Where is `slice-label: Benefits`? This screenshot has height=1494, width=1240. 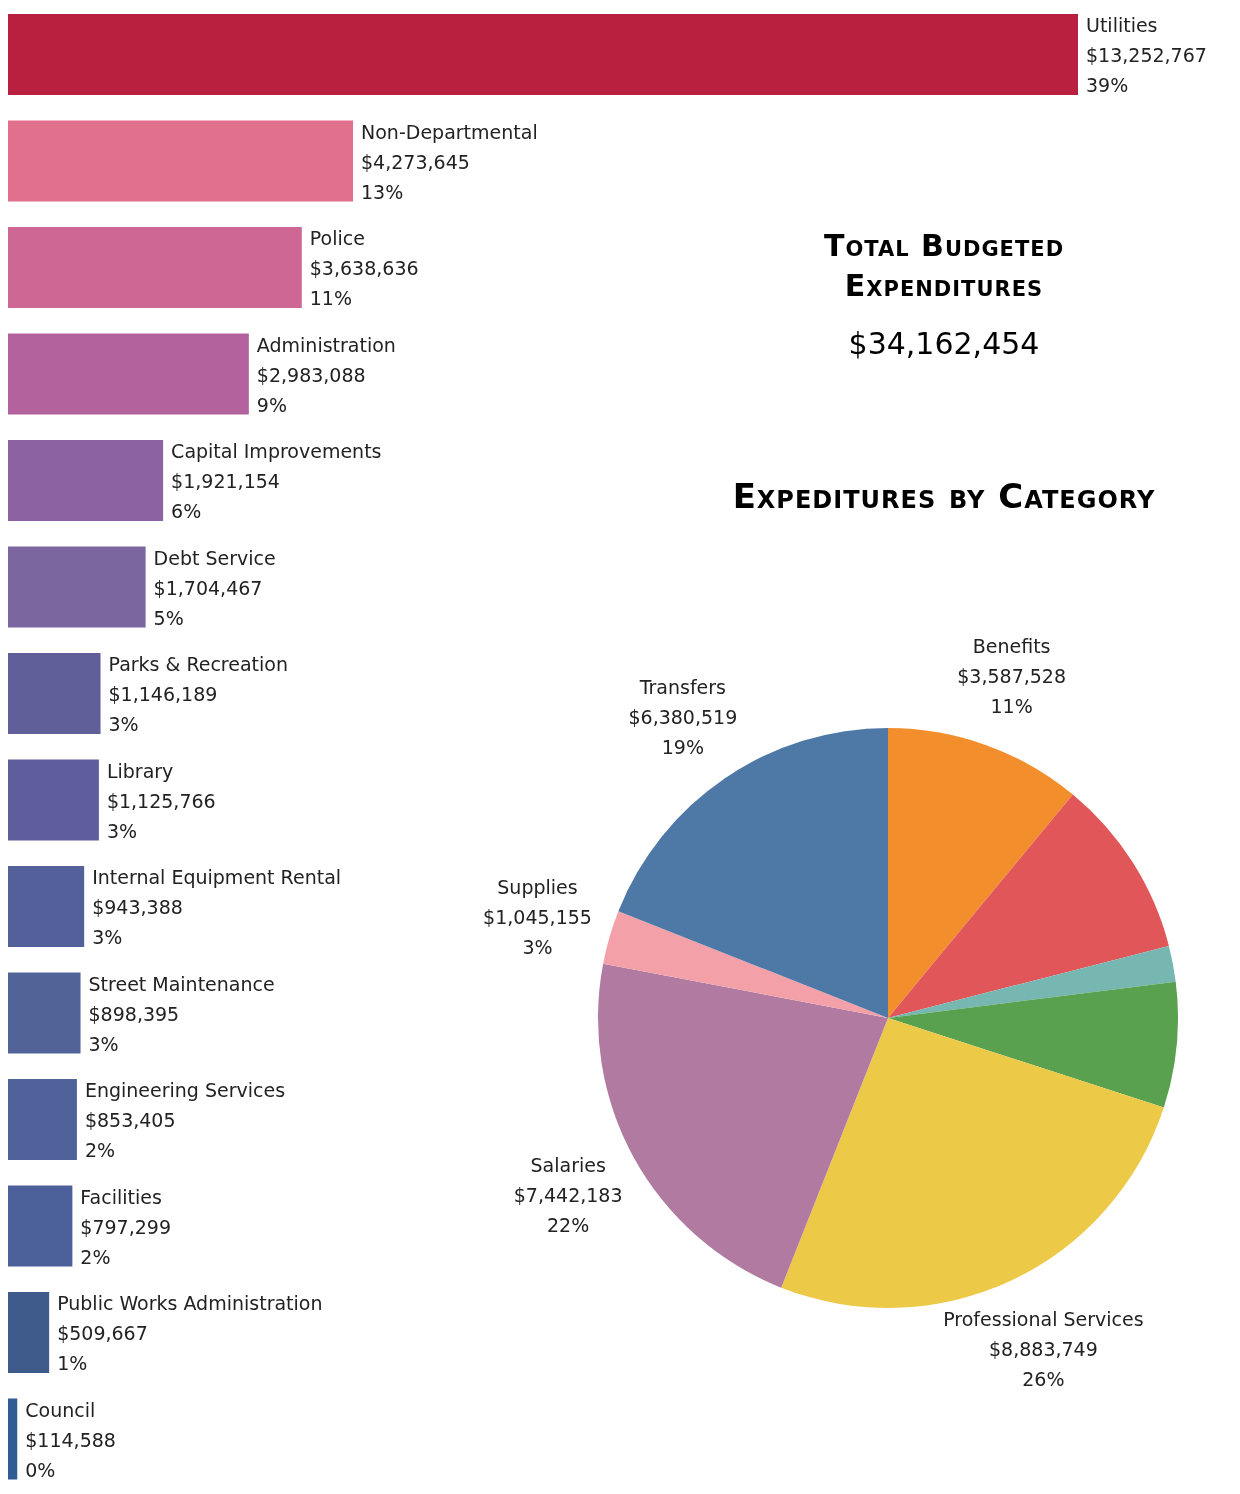
slice-label: Benefits is located at coordinates (1011, 645).